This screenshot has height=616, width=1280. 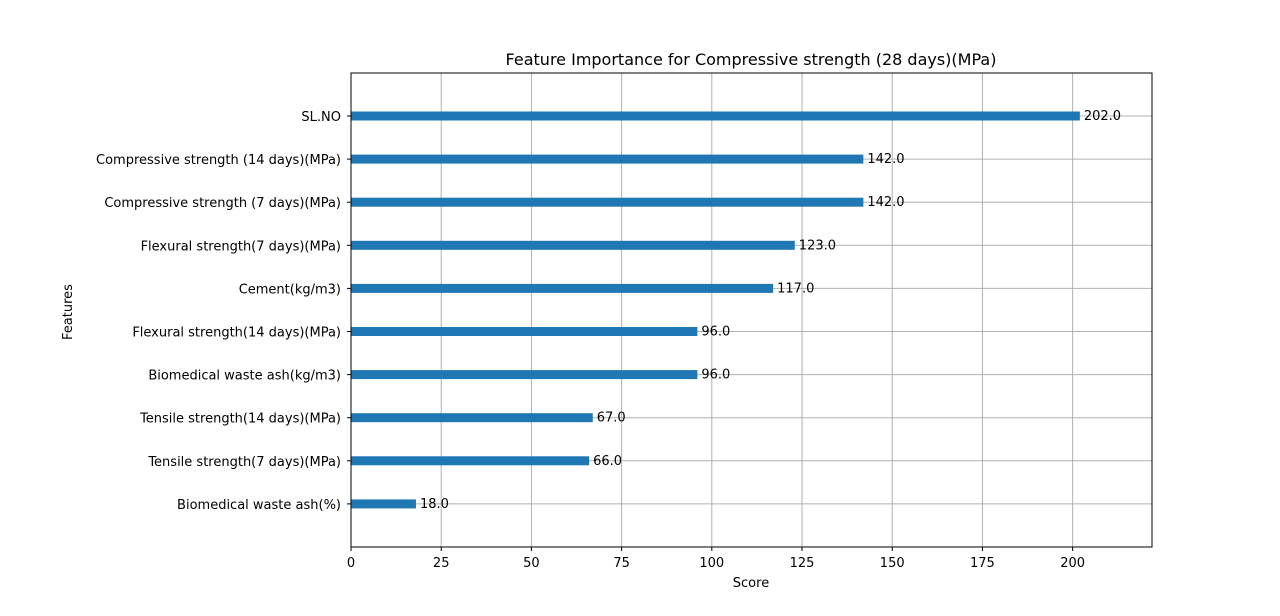 I want to click on x-tick-label: 100, so click(x=711, y=563).